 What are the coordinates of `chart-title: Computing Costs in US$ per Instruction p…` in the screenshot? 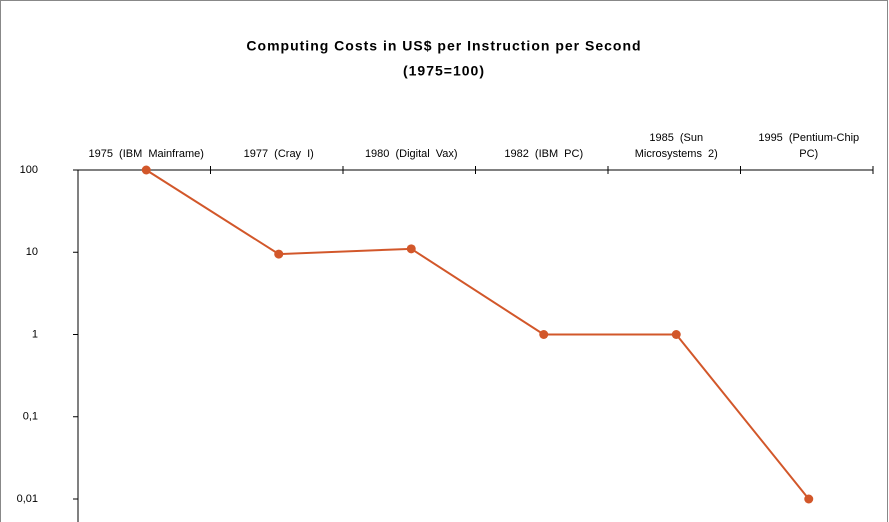 It's located at (443, 46).